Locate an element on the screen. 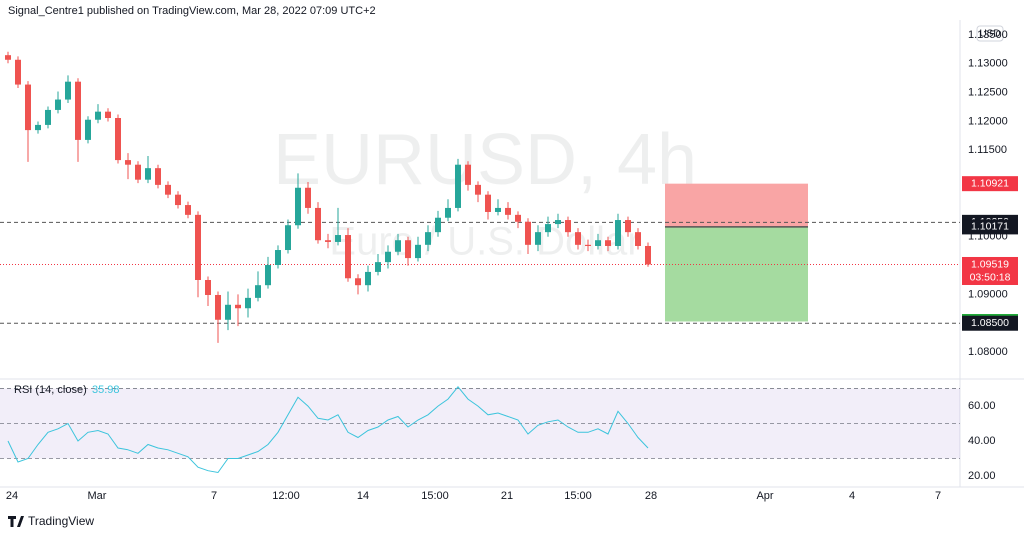 The image size is (1024, 535). watermark-title: EURUSD, 4h is located at coordinates (485, 160).